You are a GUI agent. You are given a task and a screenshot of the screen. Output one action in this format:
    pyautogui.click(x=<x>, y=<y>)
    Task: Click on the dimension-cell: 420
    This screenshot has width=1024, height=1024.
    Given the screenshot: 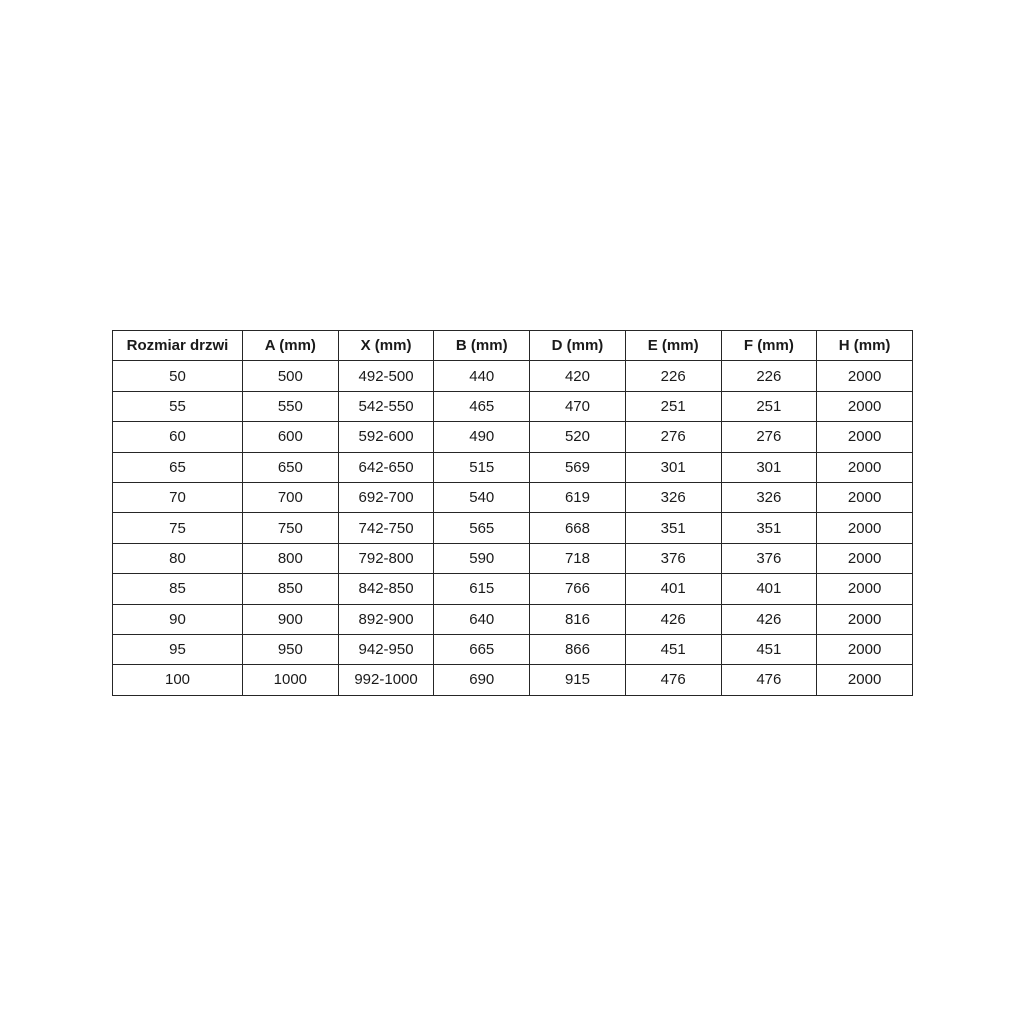 What is the action you would take?
    pyautogui.click(x=577, y=376)
    